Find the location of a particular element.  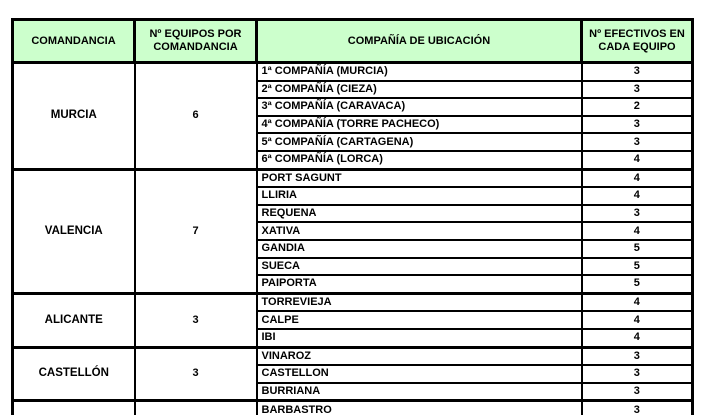

compania-cell: 4ª COMPAÑÍA (TORRE PACHECO) is located at coordinates (419, 124).